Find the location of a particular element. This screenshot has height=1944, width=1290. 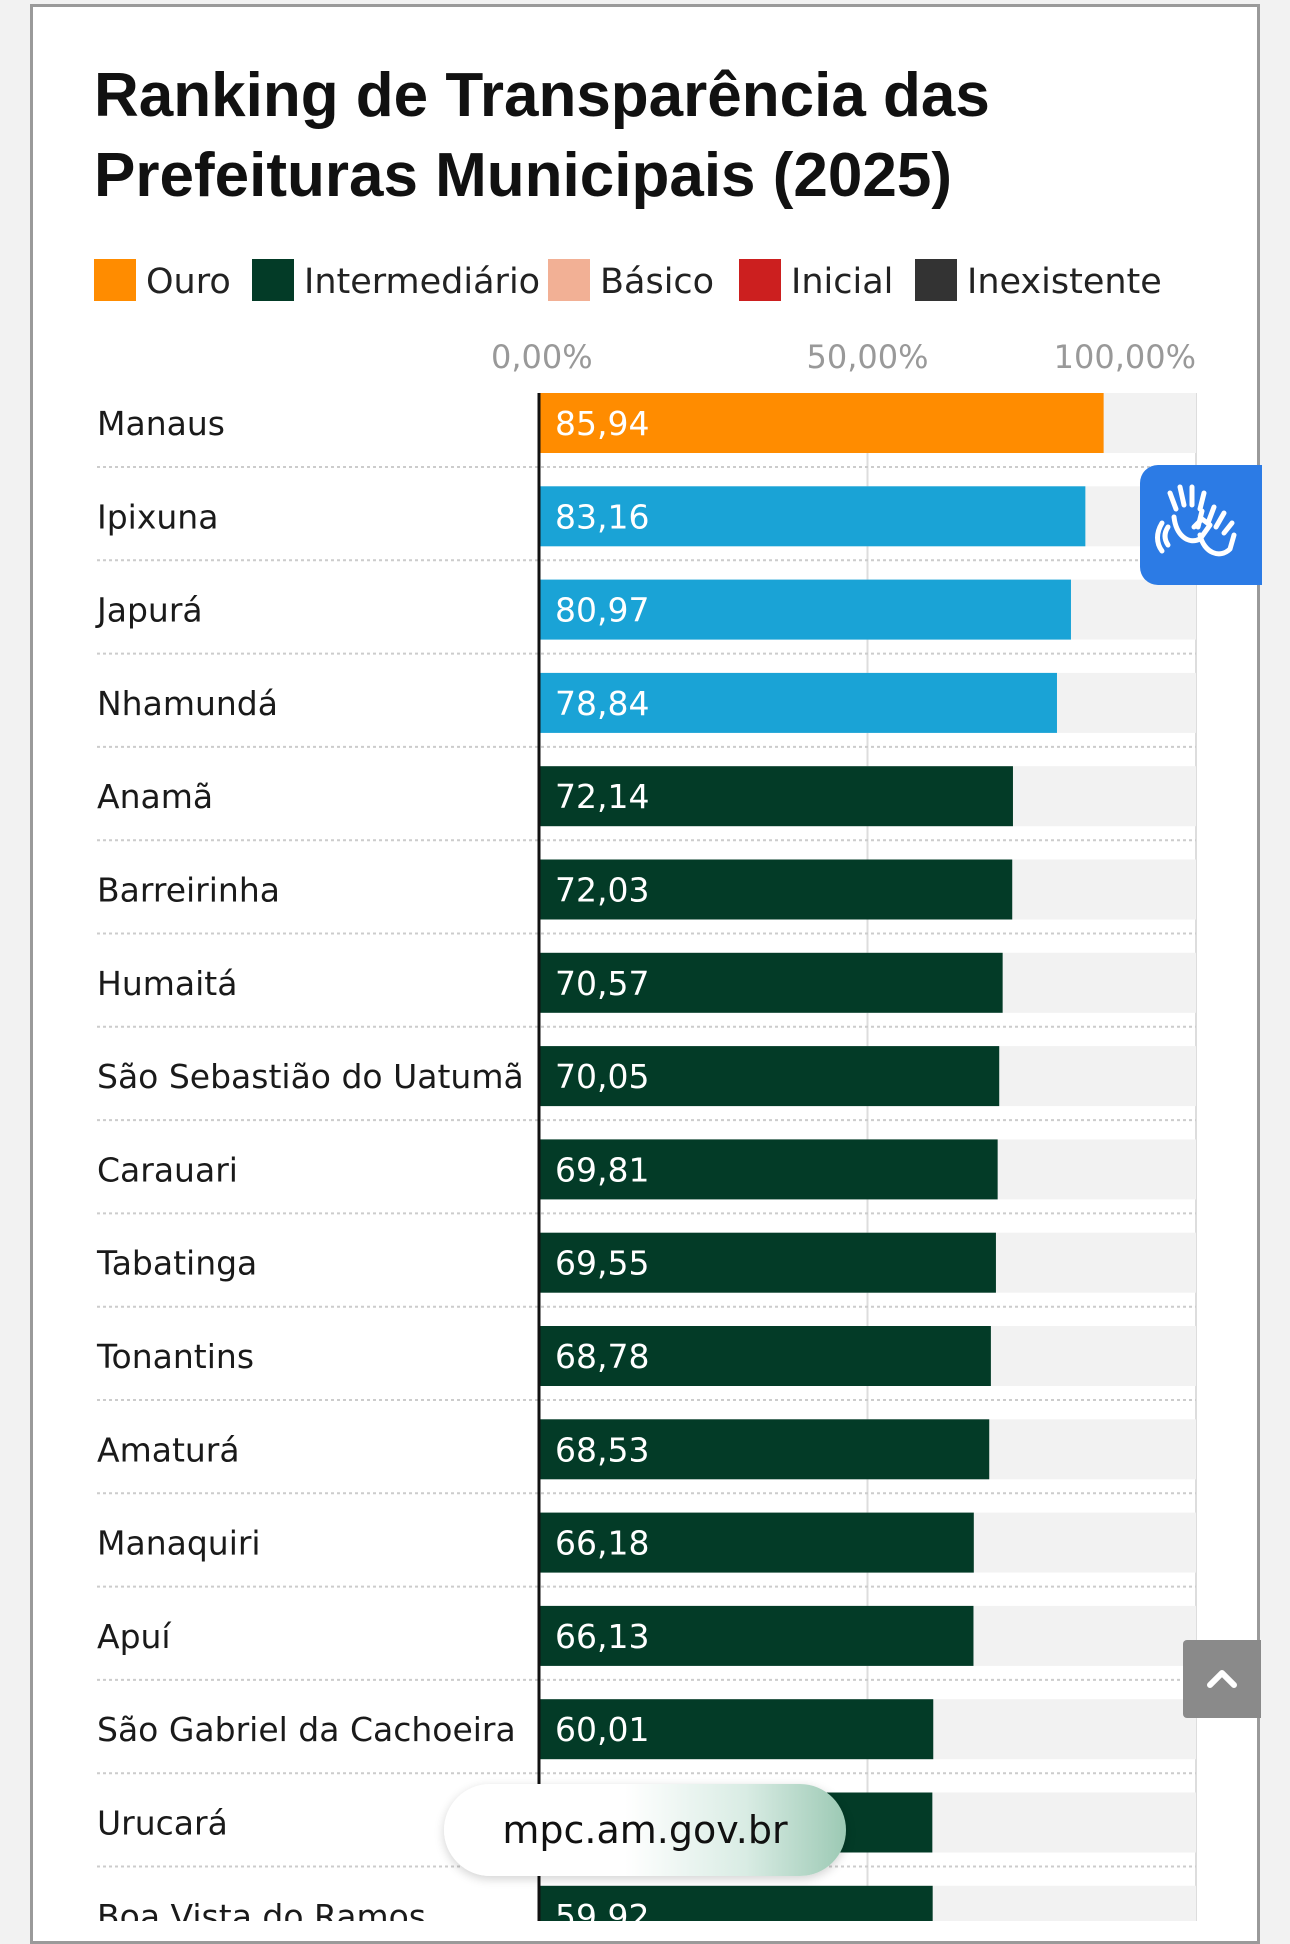

legend-label-inicial: Inicial is located at coordinates (842, 282).